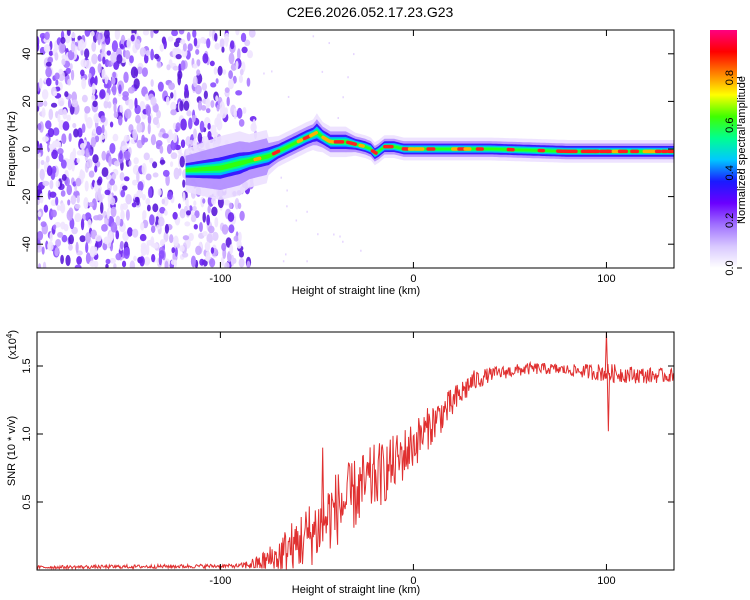  I want to click on spectrogram-y-tick-label: -20, so click(27, 197).